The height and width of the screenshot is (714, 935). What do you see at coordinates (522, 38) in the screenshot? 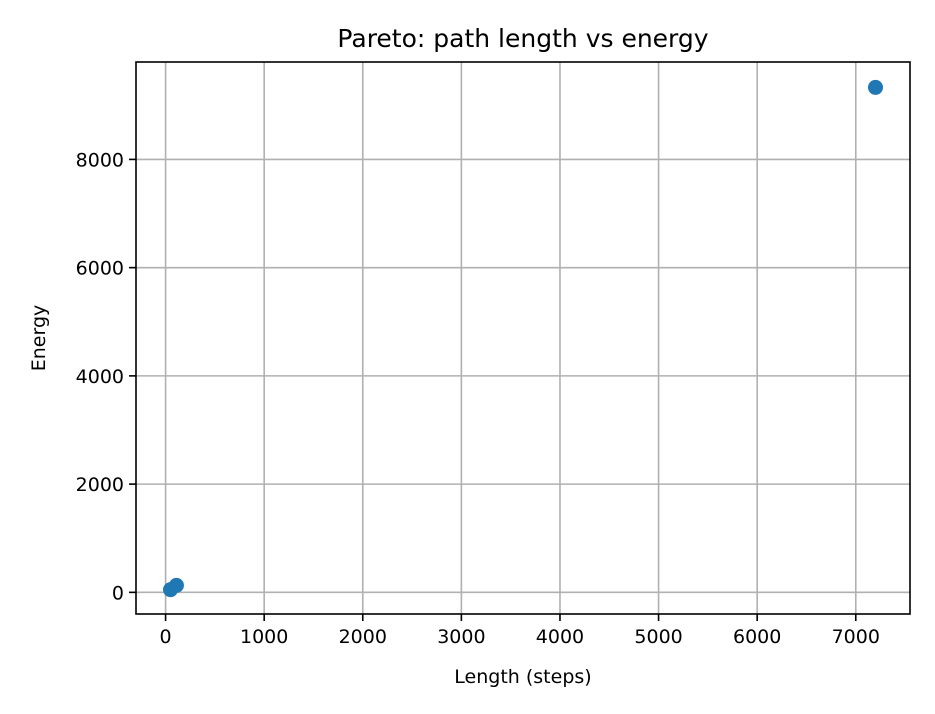
I see `chart-title: Pareto: path length vs energy` at bounding box center [522, 38].